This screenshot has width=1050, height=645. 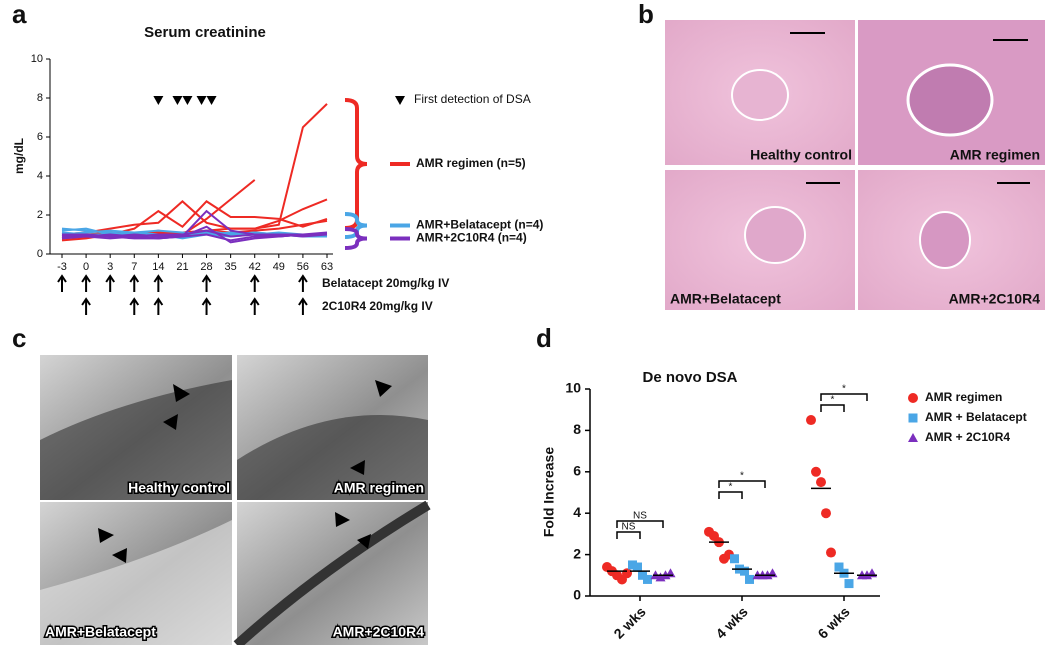 What do you see at coordinates (995, 155) in the screenshot?
I see `image-caption: AMR regimen` at bounding box center [995, 155].